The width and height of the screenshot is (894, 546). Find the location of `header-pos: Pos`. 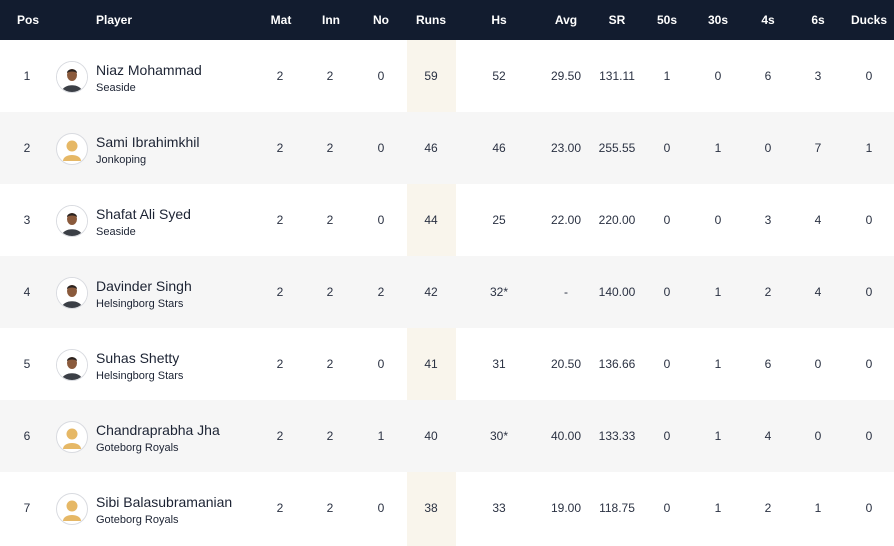

header-pos: Pos is located at coordinates (28, 20).